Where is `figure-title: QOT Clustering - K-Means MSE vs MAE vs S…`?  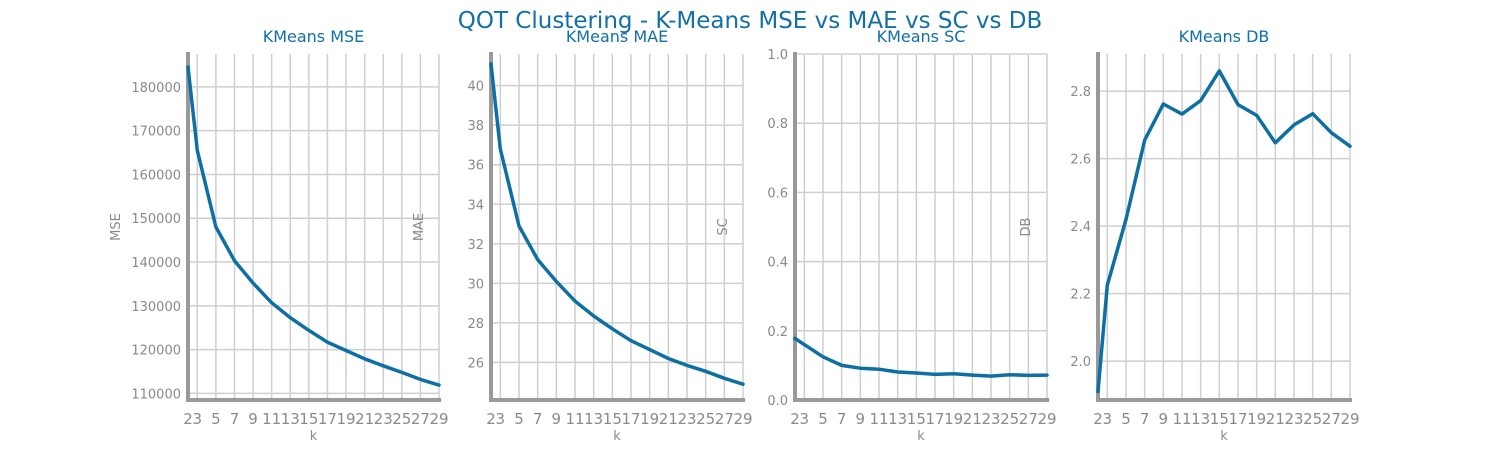 figure-title: QOT Clustering - K-Means MSE vs MAE vs S… is located at coordinates (750, 21).